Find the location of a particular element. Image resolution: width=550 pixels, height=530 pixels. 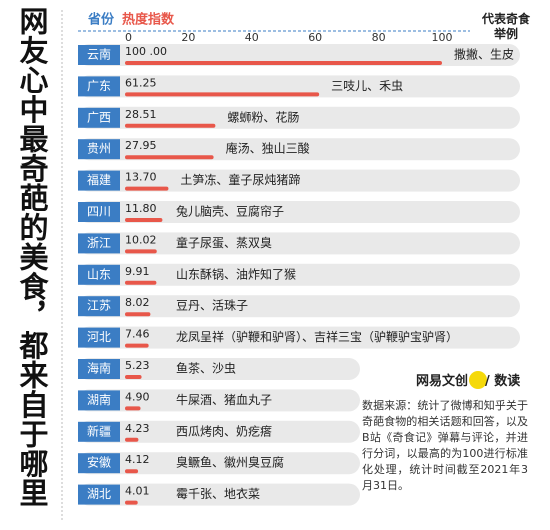

category-label: 山东 is located at coordinates (99, 274).